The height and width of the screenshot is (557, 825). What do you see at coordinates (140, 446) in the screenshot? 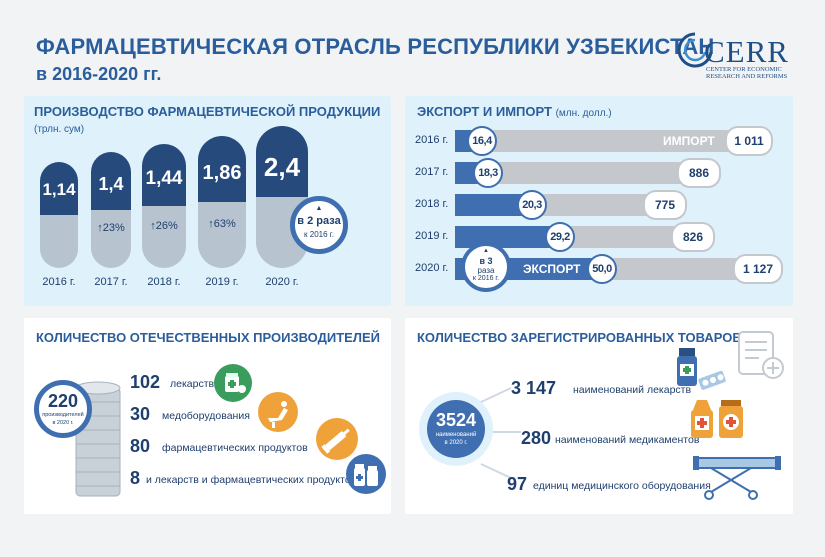
I see `count-number: 80` at bounding box center [140, 446].